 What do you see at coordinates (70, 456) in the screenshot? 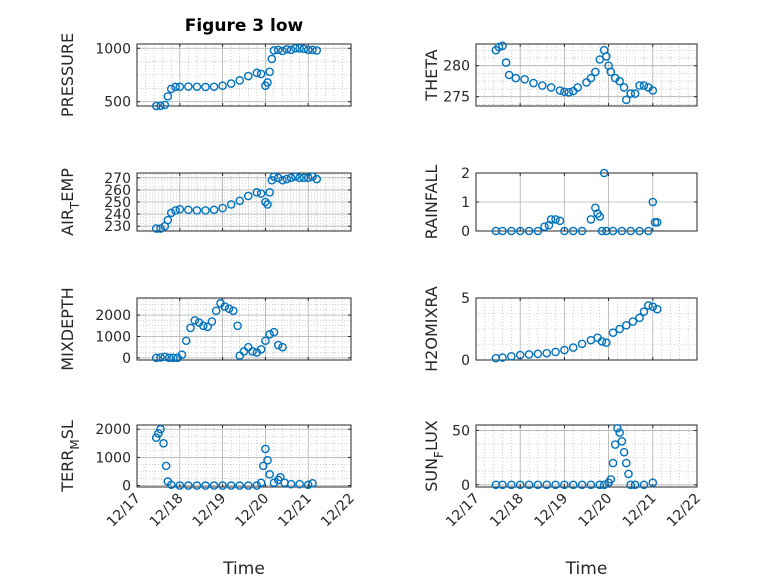
I see `y-axis-label: TERRMSL` at bounding box center [70, 456].